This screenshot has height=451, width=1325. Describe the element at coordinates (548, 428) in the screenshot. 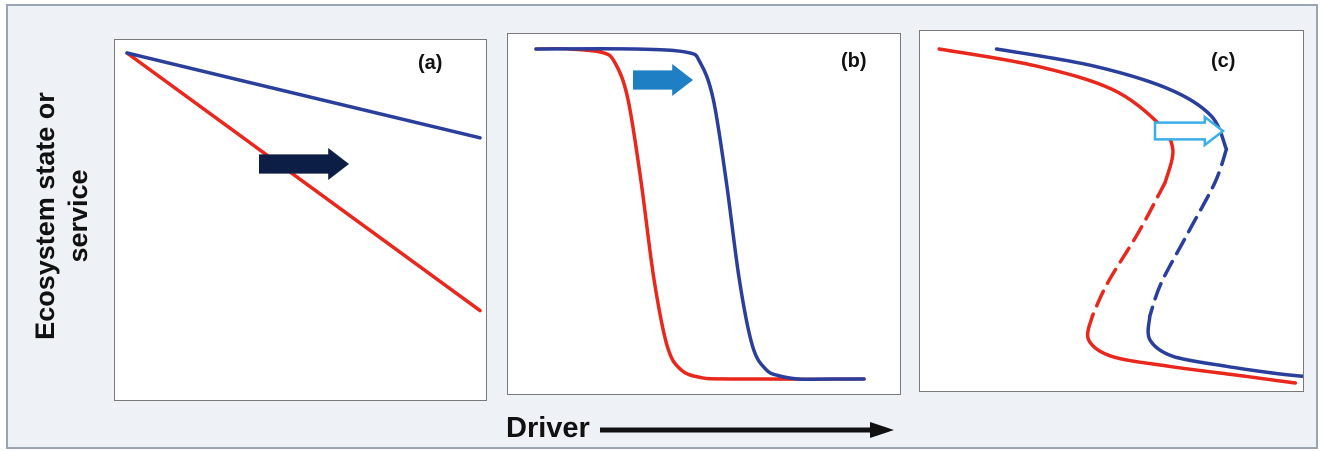

I see `x-axis-label: Driver` at that location.